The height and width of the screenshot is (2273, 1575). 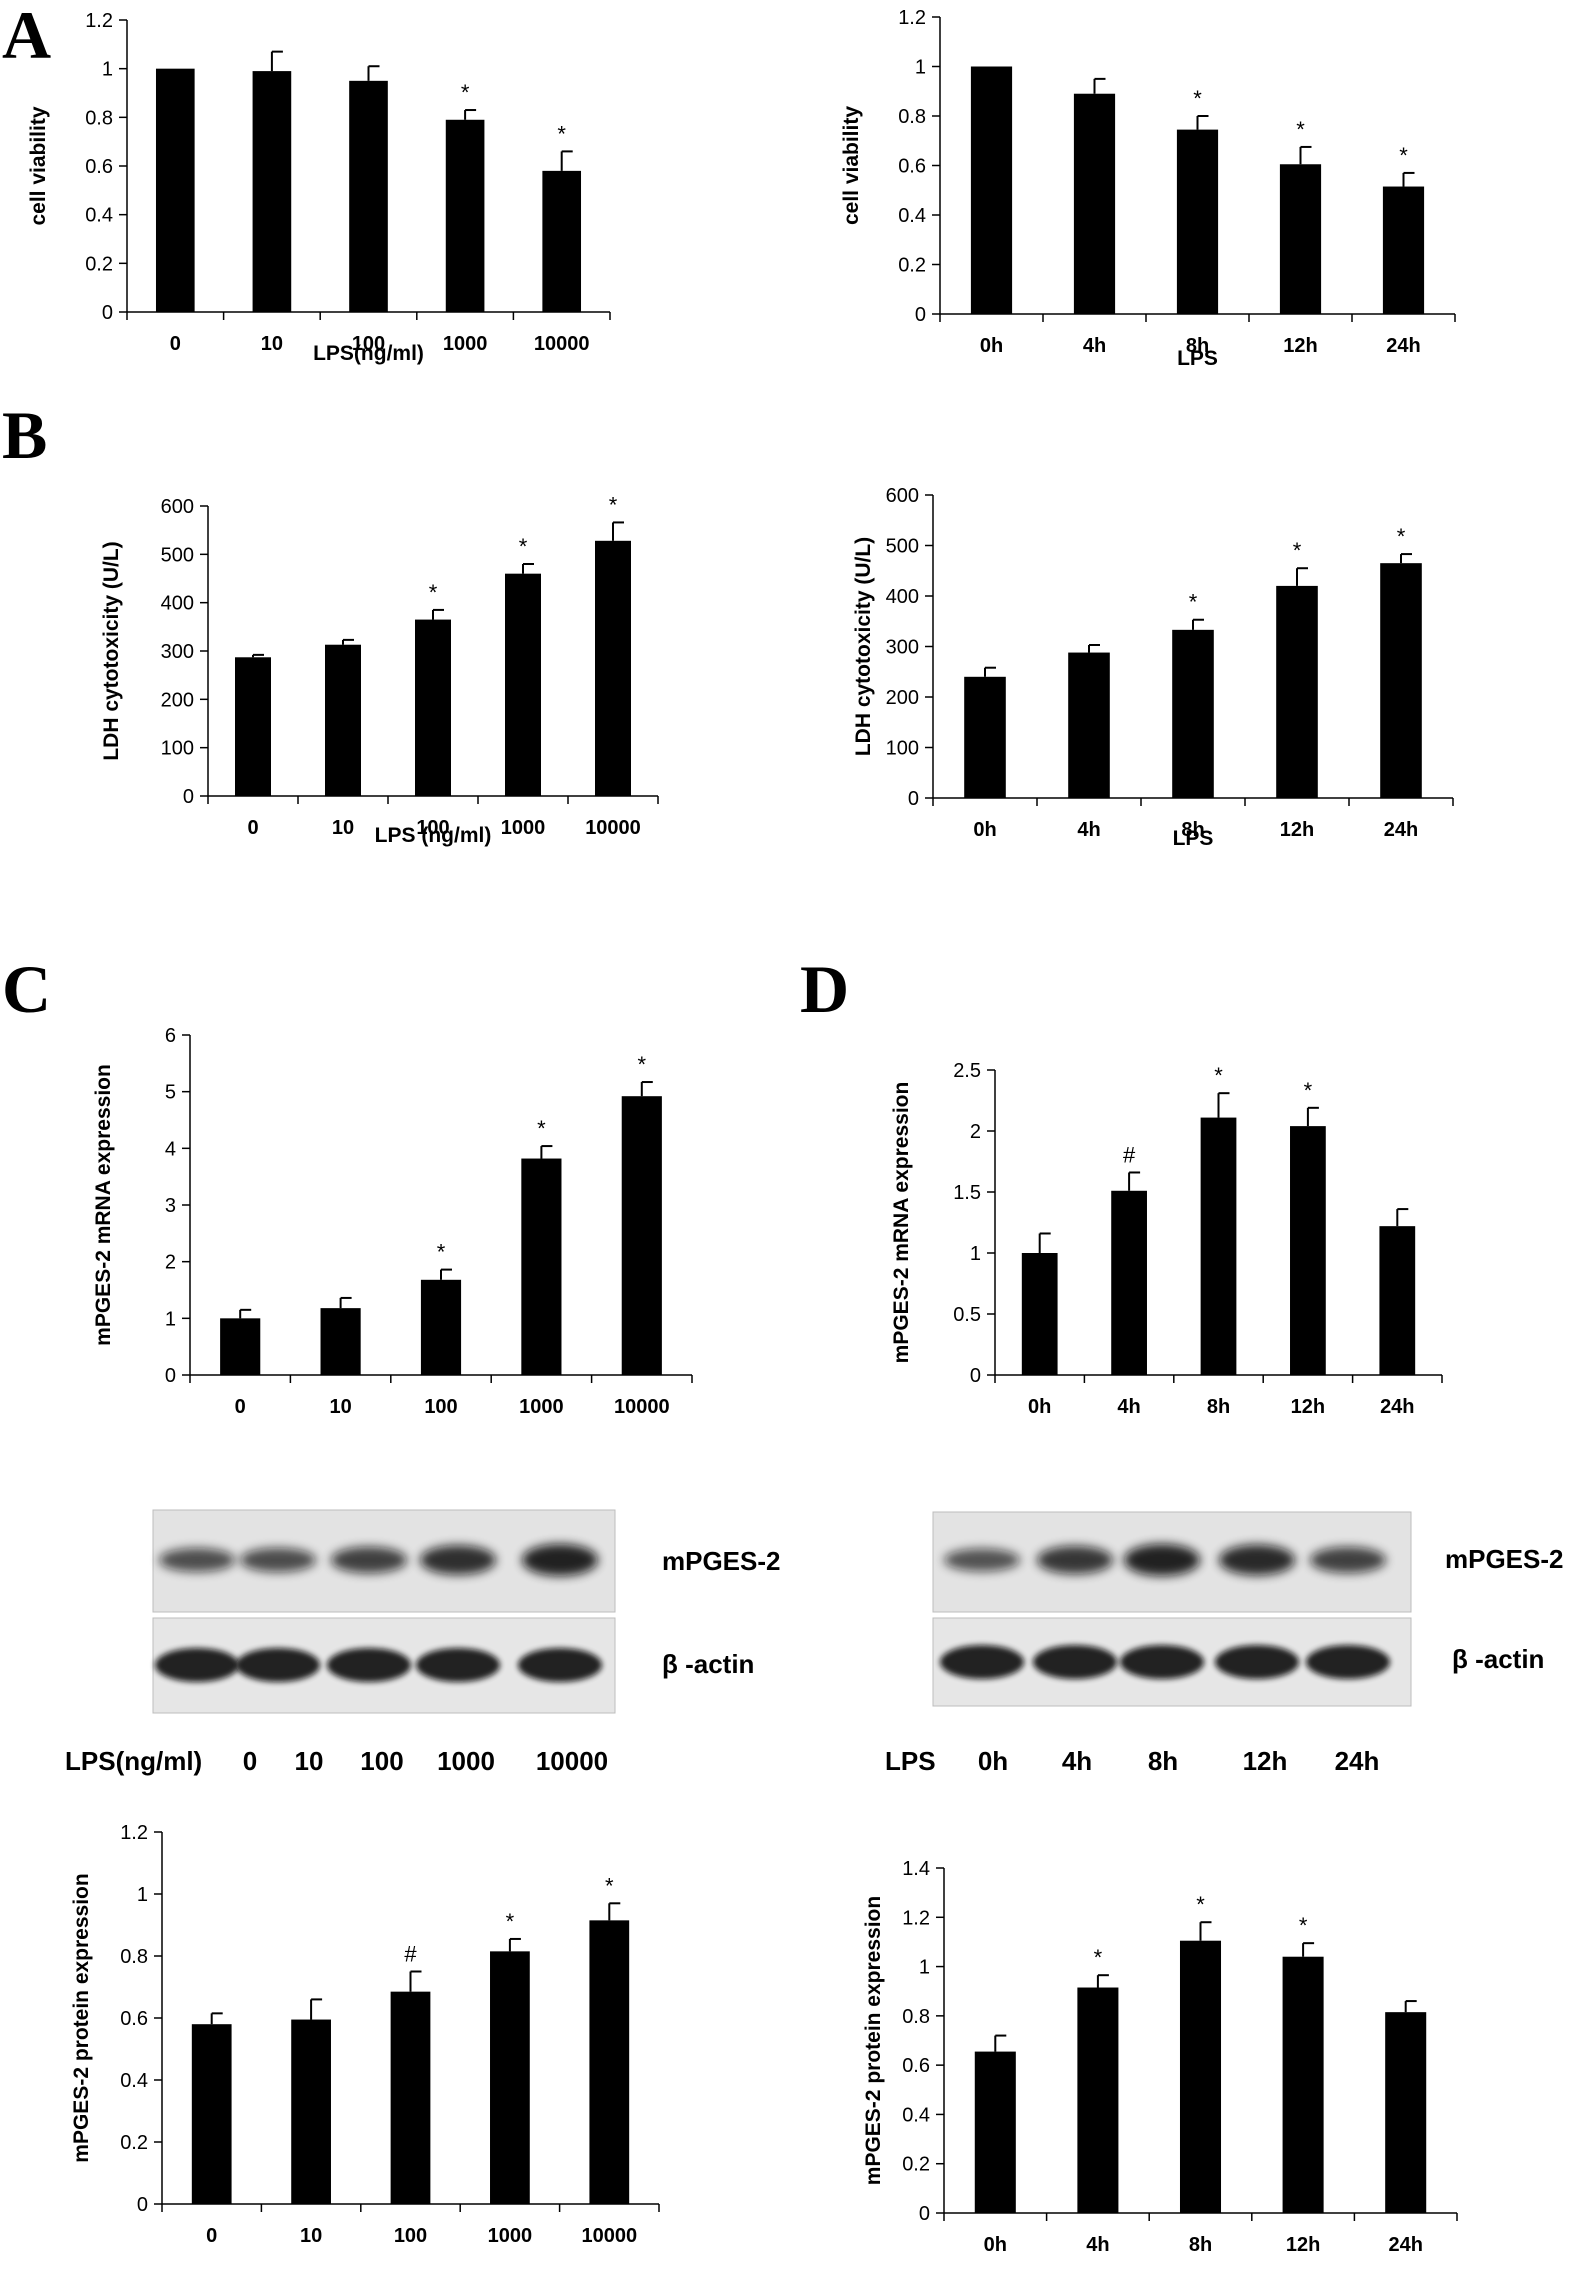 What do you see at coordinates (967, 1193) in the screenshot?
I see `y-tick-label: 1.5` at bounding box center [967, 1193].